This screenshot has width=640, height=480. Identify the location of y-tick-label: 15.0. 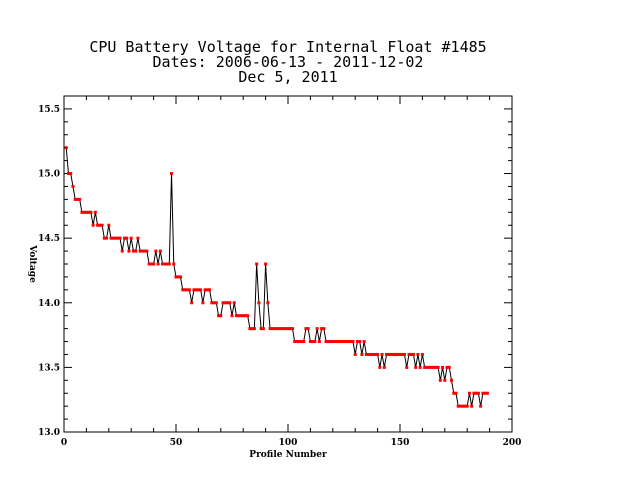
(49, 175).